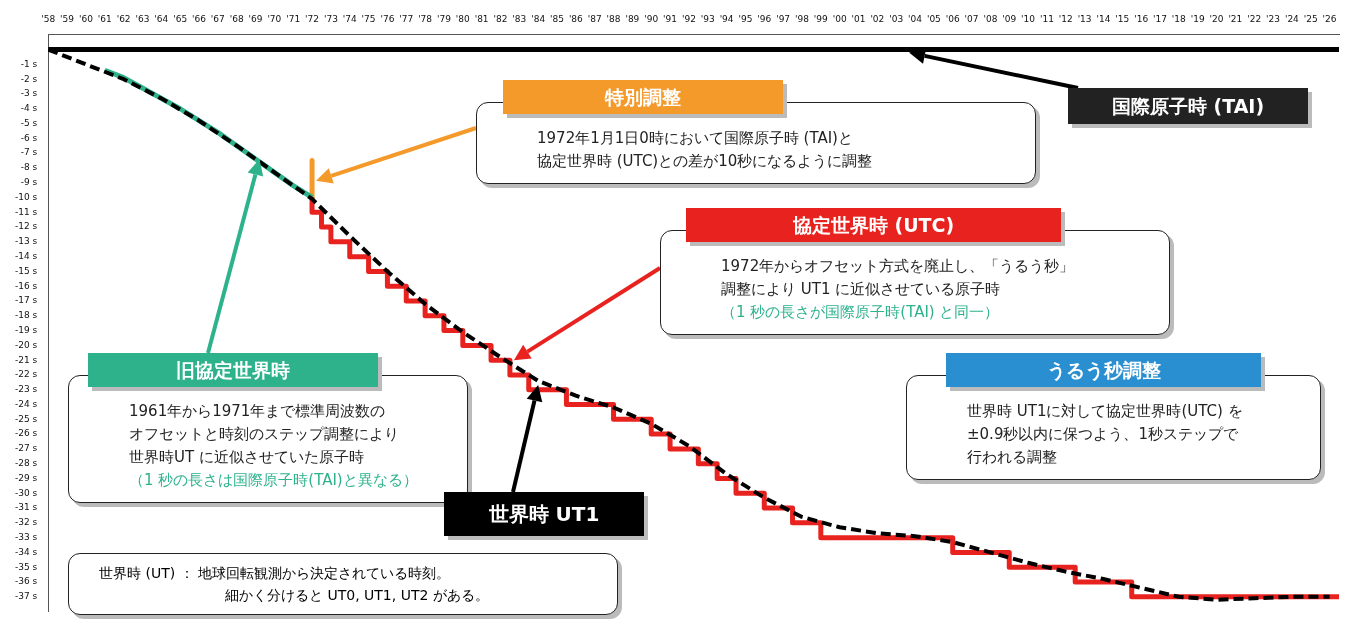 Image resolution: width=1365 pixels, height=630 pixels. I want to click on y-tick-label: -9 s, so click(29, 182).